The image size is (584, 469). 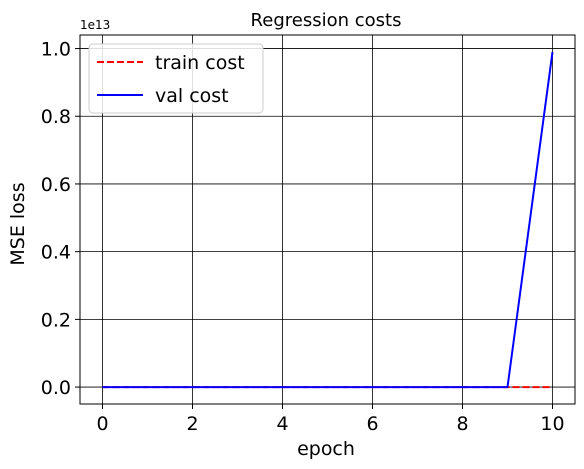 I want to click on y-tick-label: 0.4, so click(x=56, y=253).